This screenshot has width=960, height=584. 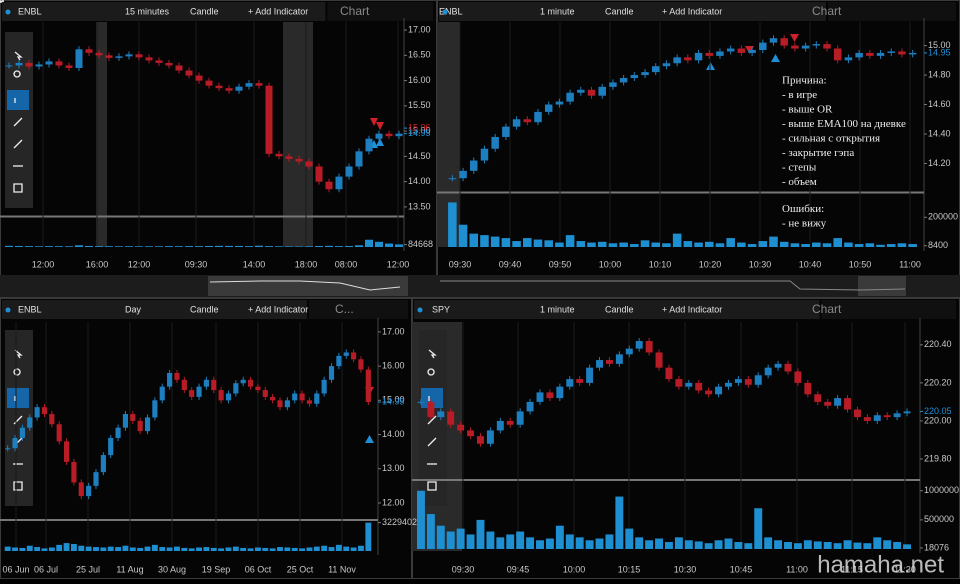 What do you see at coordinates (818, 153) in the screenshot?
I see `note-reason: - закрытие гэпа` at bounding box center [818, 153].